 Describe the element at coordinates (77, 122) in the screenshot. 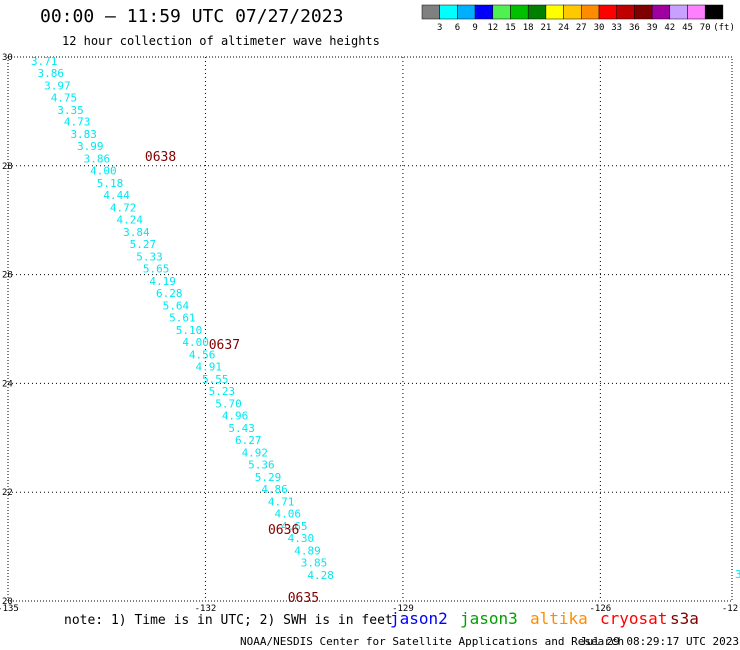

I see `wave-height-label: 4.73` at that location.